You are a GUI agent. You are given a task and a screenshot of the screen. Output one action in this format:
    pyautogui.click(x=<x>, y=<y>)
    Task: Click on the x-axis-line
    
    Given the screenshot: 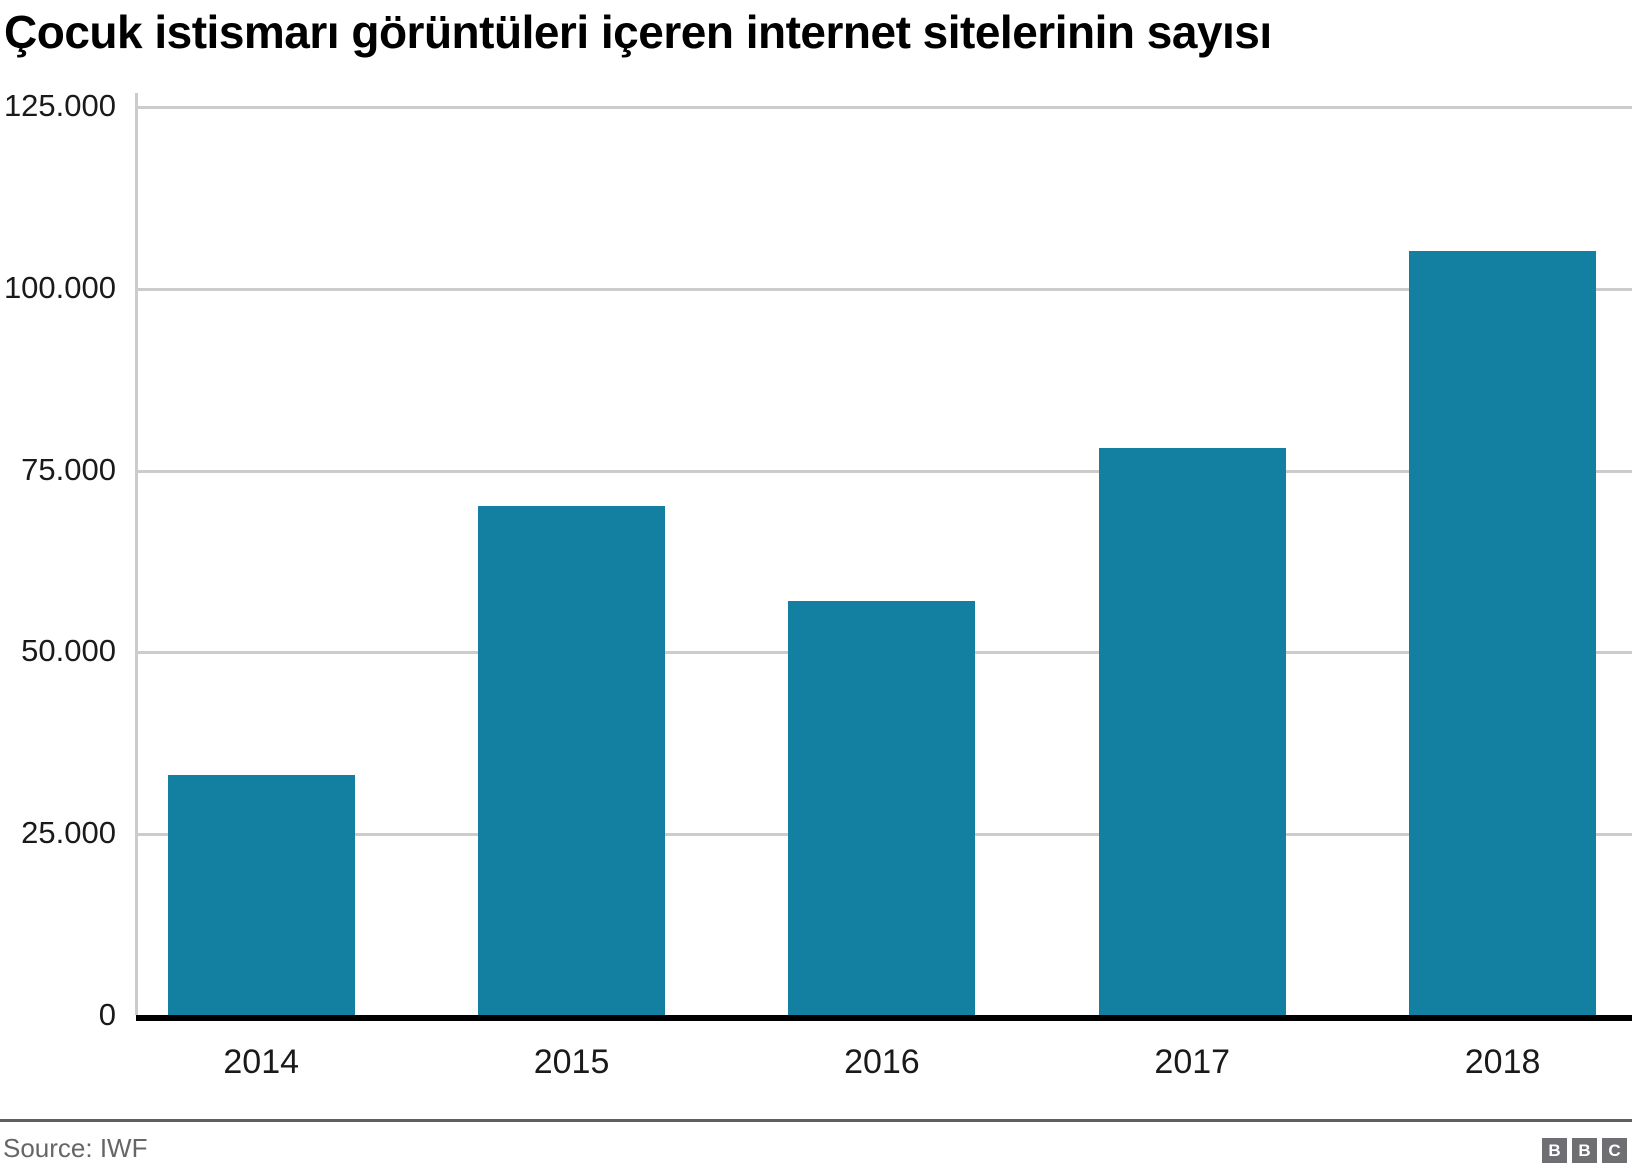 What is the action you would take?
    pyautogui.click(x=884, y=1018)
    